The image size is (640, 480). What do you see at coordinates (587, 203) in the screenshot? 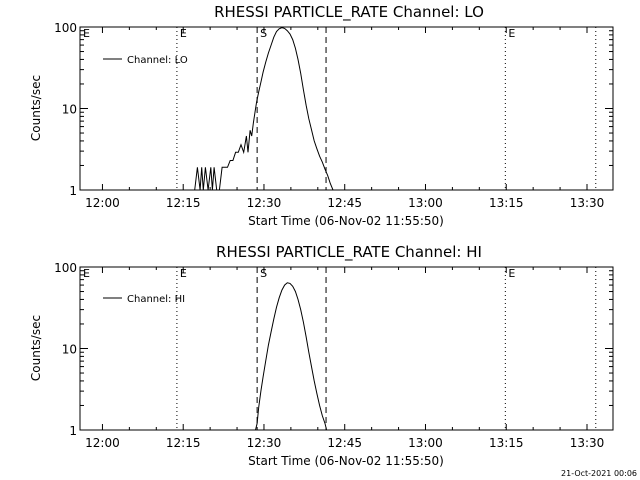
I see `panel-lo-x-tick-label: 13:30` at bounding box center [587, 203].